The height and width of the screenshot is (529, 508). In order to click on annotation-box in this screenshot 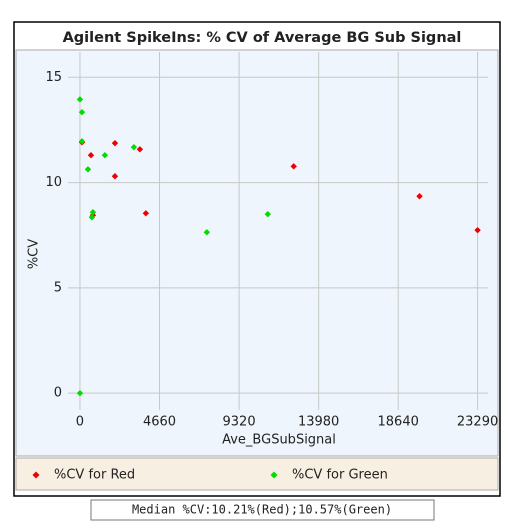, I will do `click(262, 510)`.